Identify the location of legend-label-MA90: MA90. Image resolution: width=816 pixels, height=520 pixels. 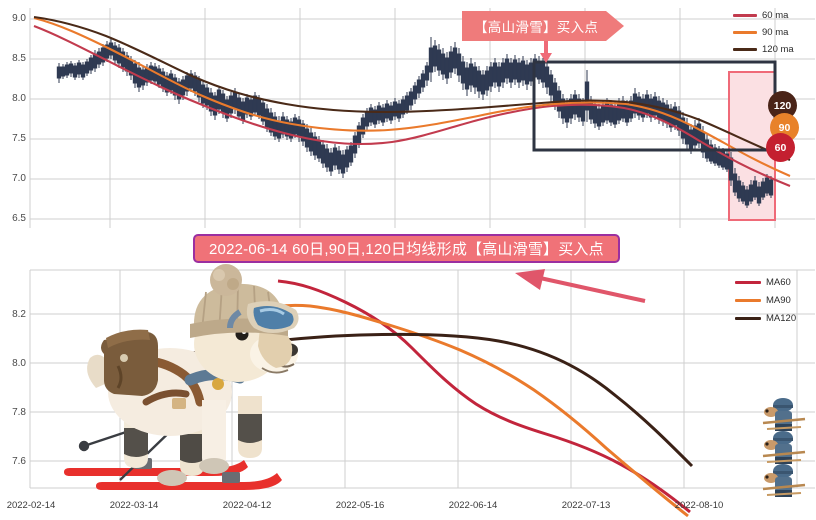
(778, 300).